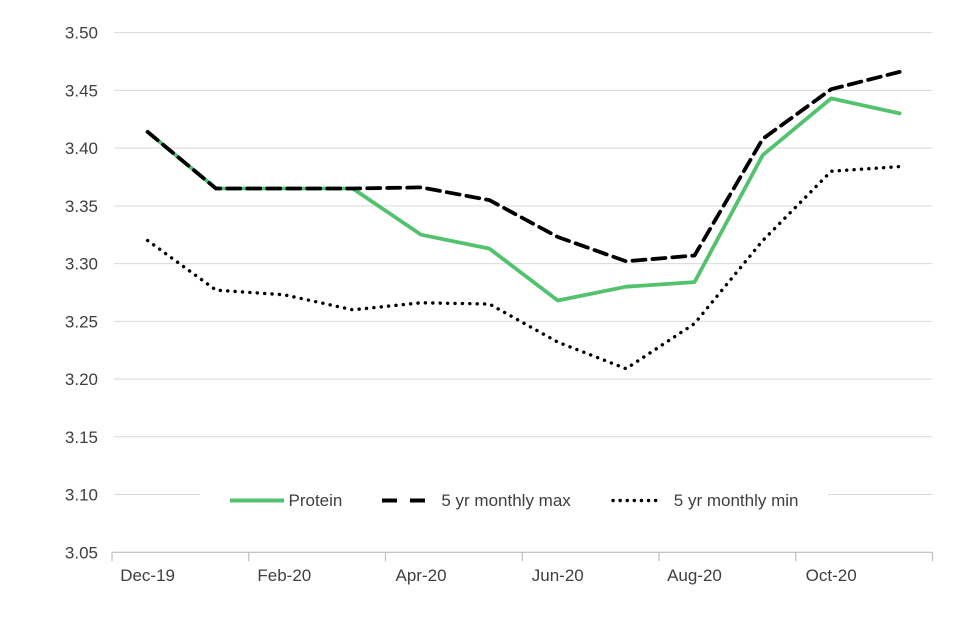 The height and width of the screenshot is (640, 960). I want to click on y-tick-label: 3.30, so click(81, 264).